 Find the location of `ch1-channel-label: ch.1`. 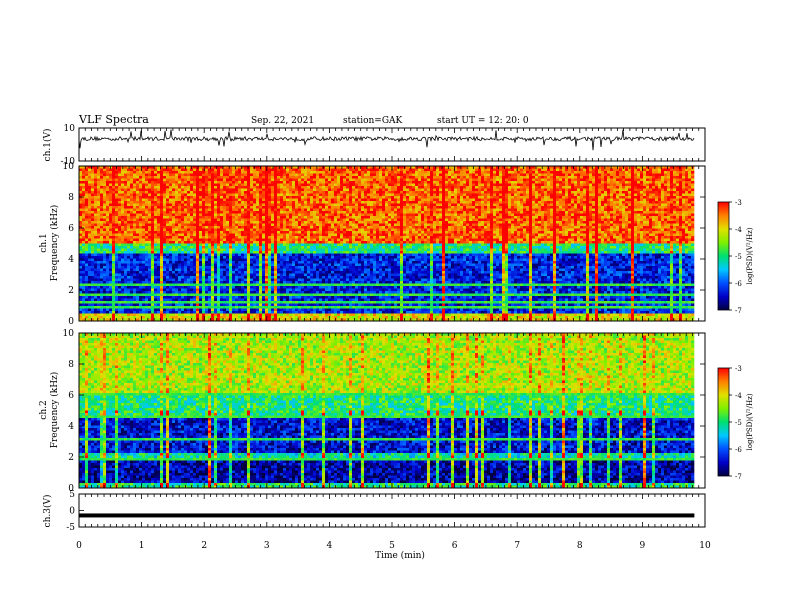

ch1-channel-label: ch.1 is located at coordinates (44, 242).